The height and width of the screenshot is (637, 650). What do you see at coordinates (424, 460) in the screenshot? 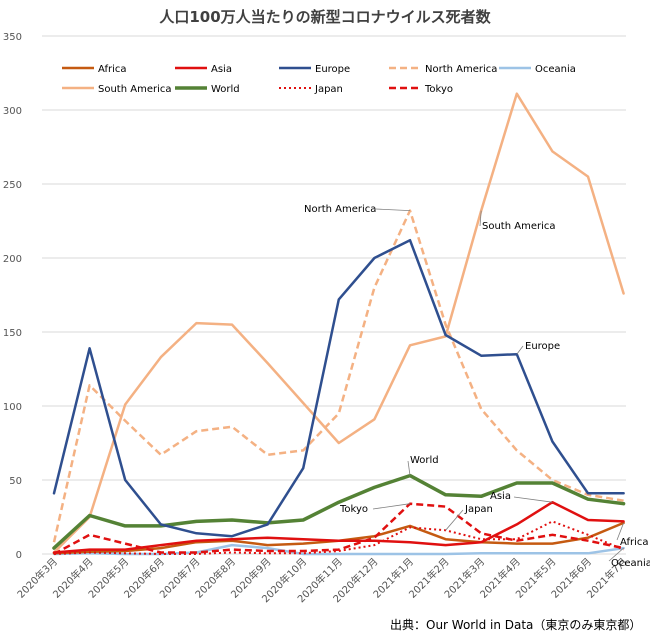
I see `annotation-label: World` at bounding box center [424, 460].